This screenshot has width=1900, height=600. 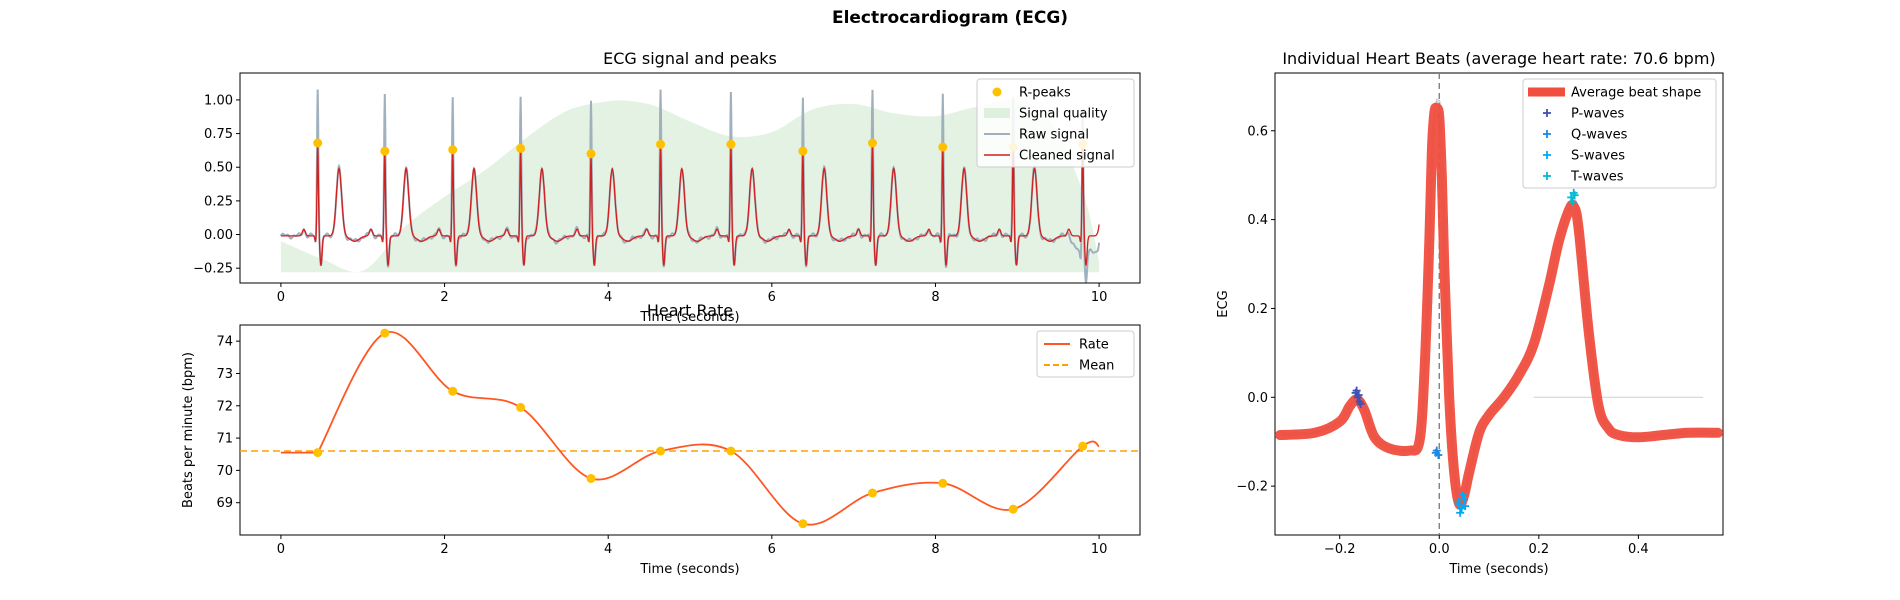 I want to click on rate-panel-xtick-label: 6, so click(x=772, y=549).